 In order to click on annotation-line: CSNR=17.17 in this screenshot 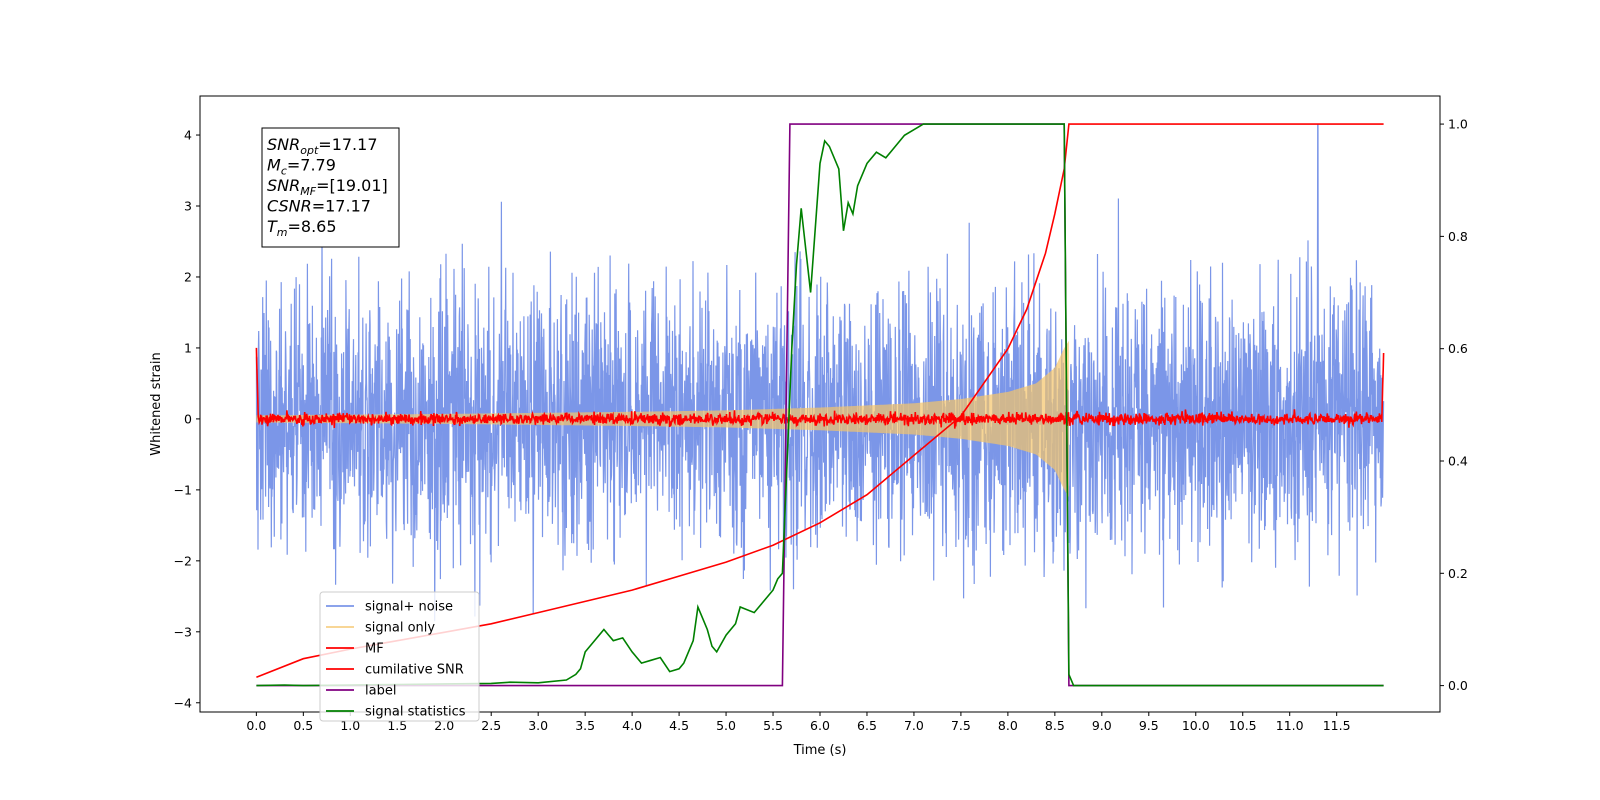, I will do `click(319, 206)`.